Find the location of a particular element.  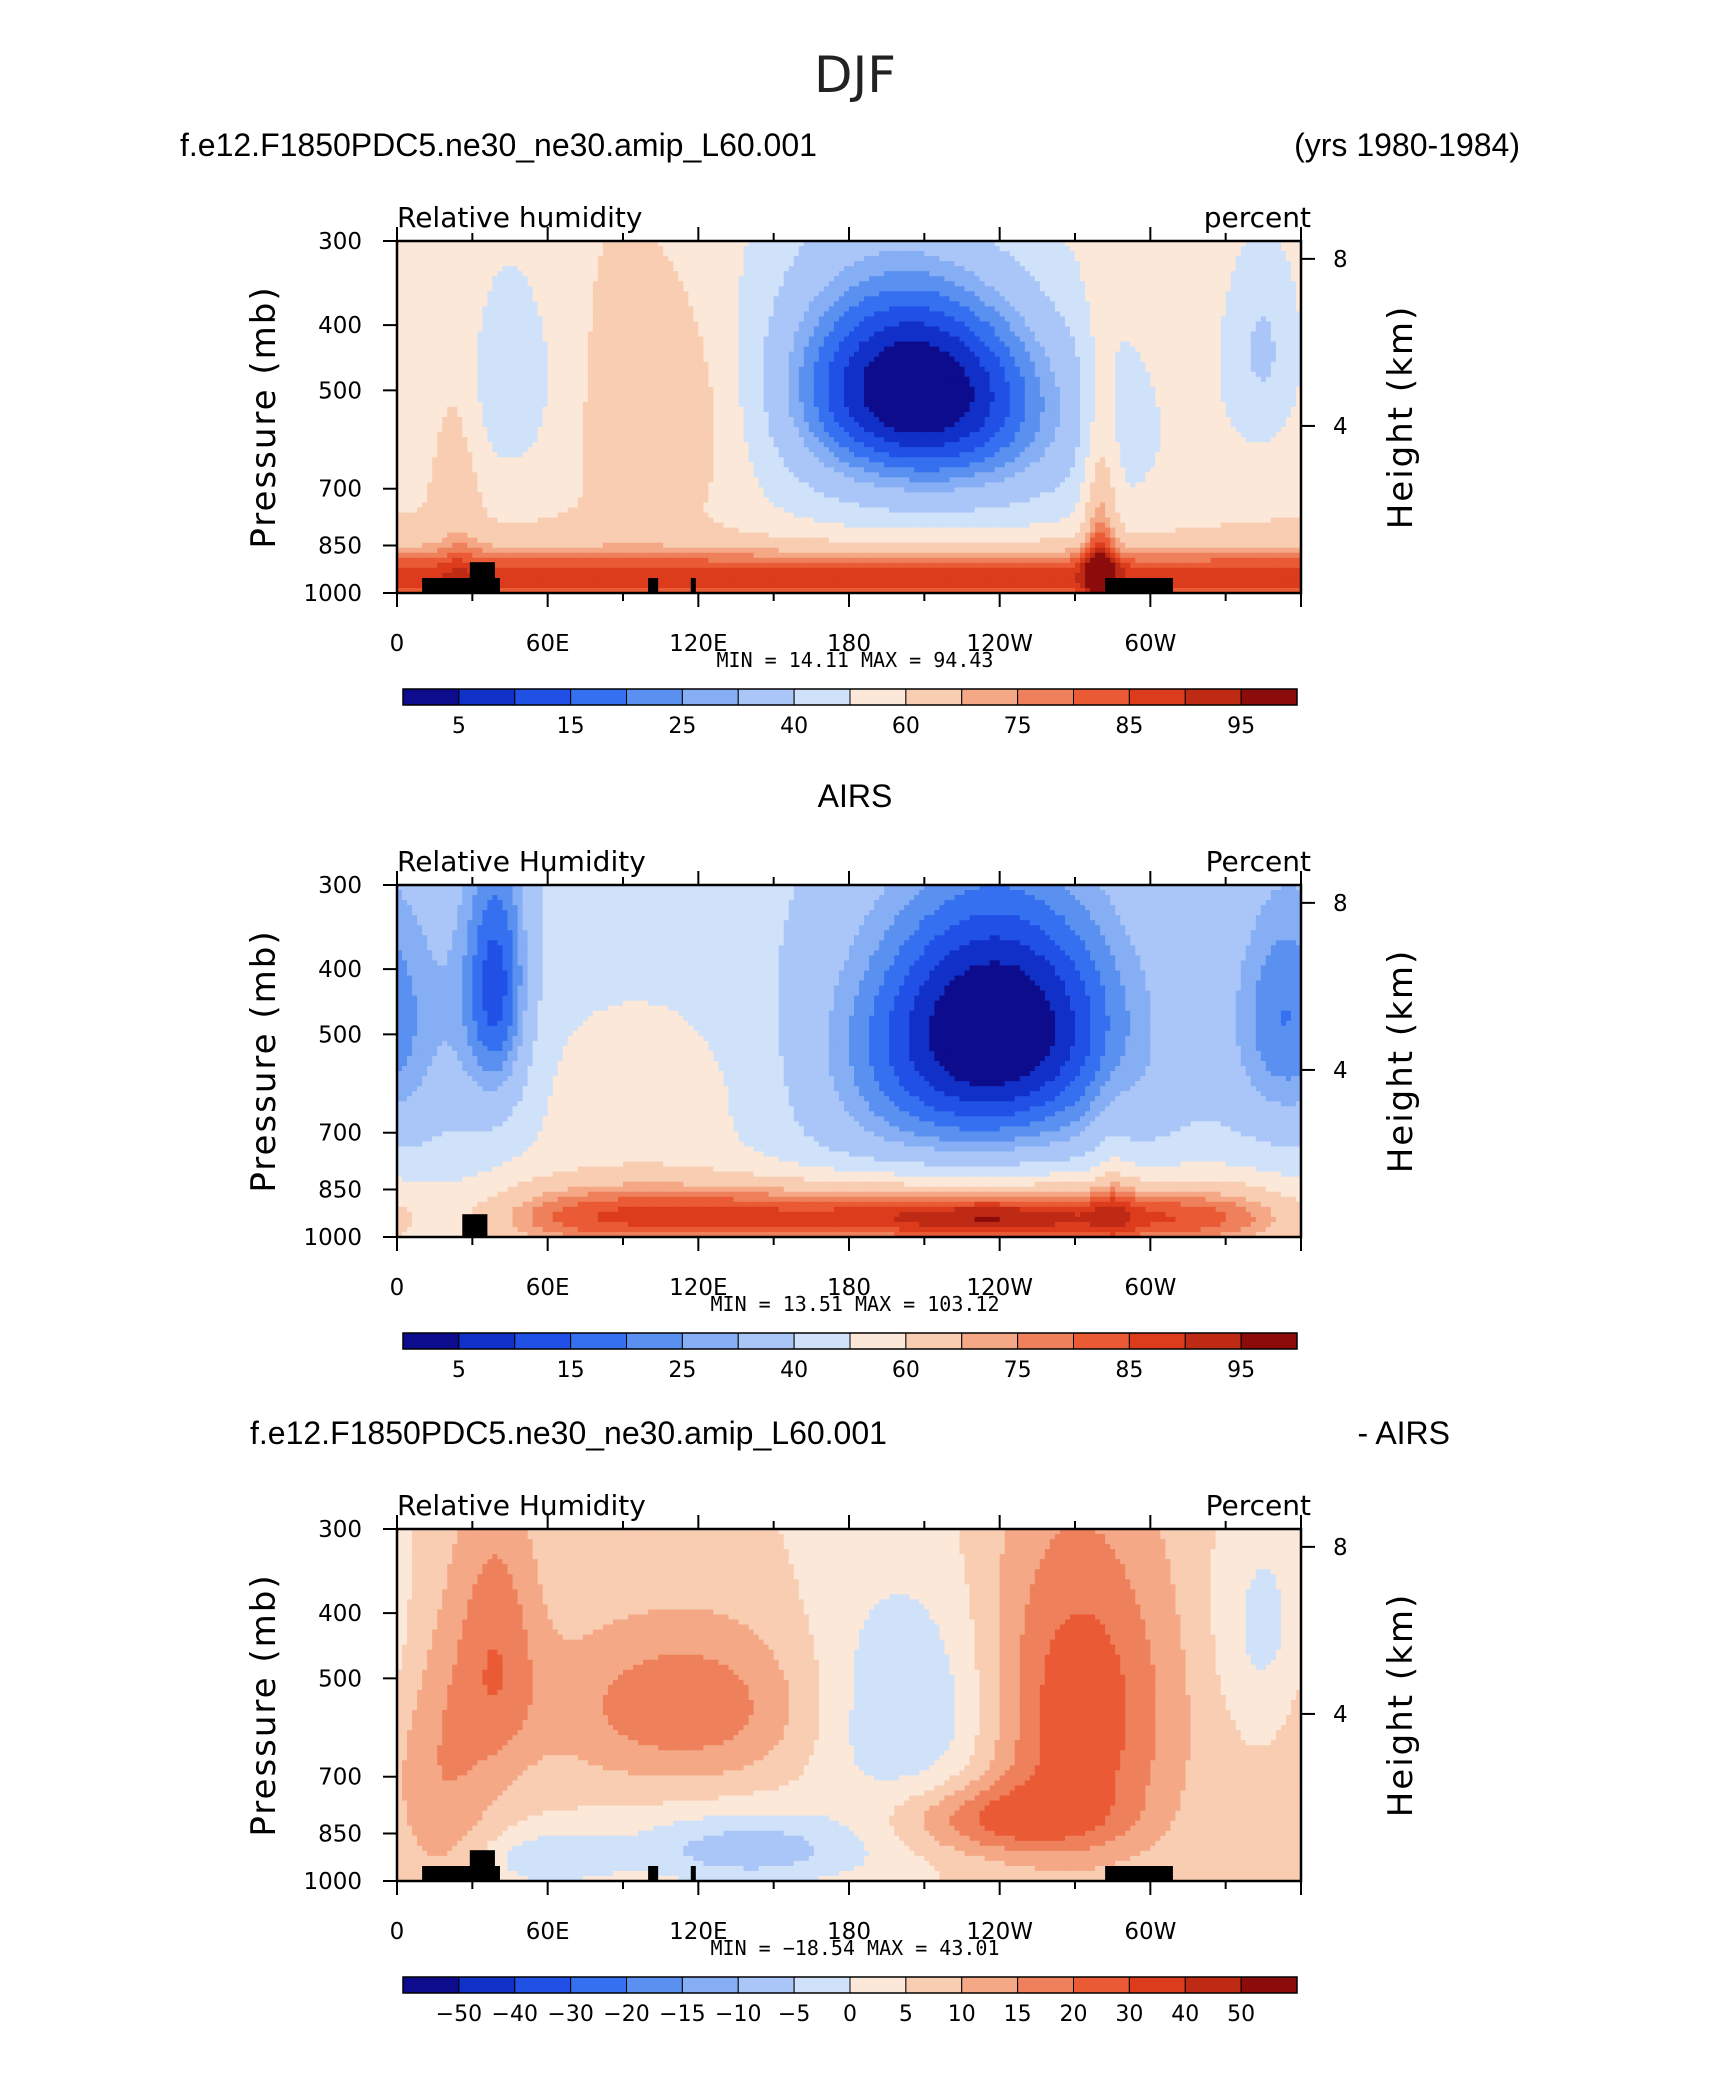

colorbar-label: 0 is located at coordinates (850, 2014).